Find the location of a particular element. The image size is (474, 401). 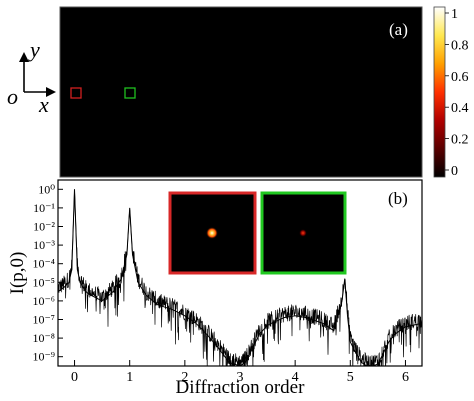

y-tick-label: 10⁻² is located at coordinates (44, 227).